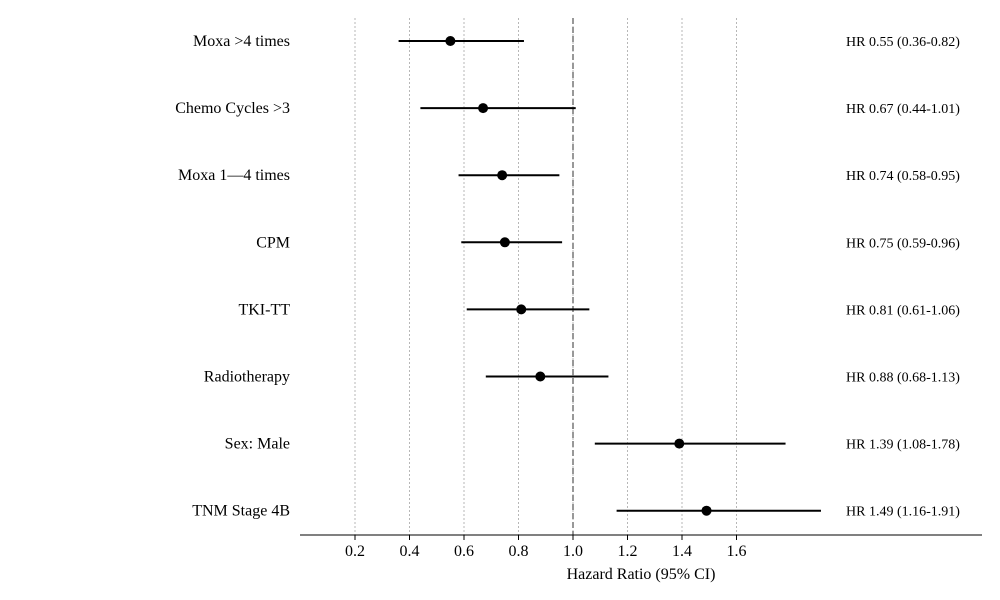 This screenshot has height=600, width=1000. I want to click on row-label: Radiotherapy, so click(247, 377).